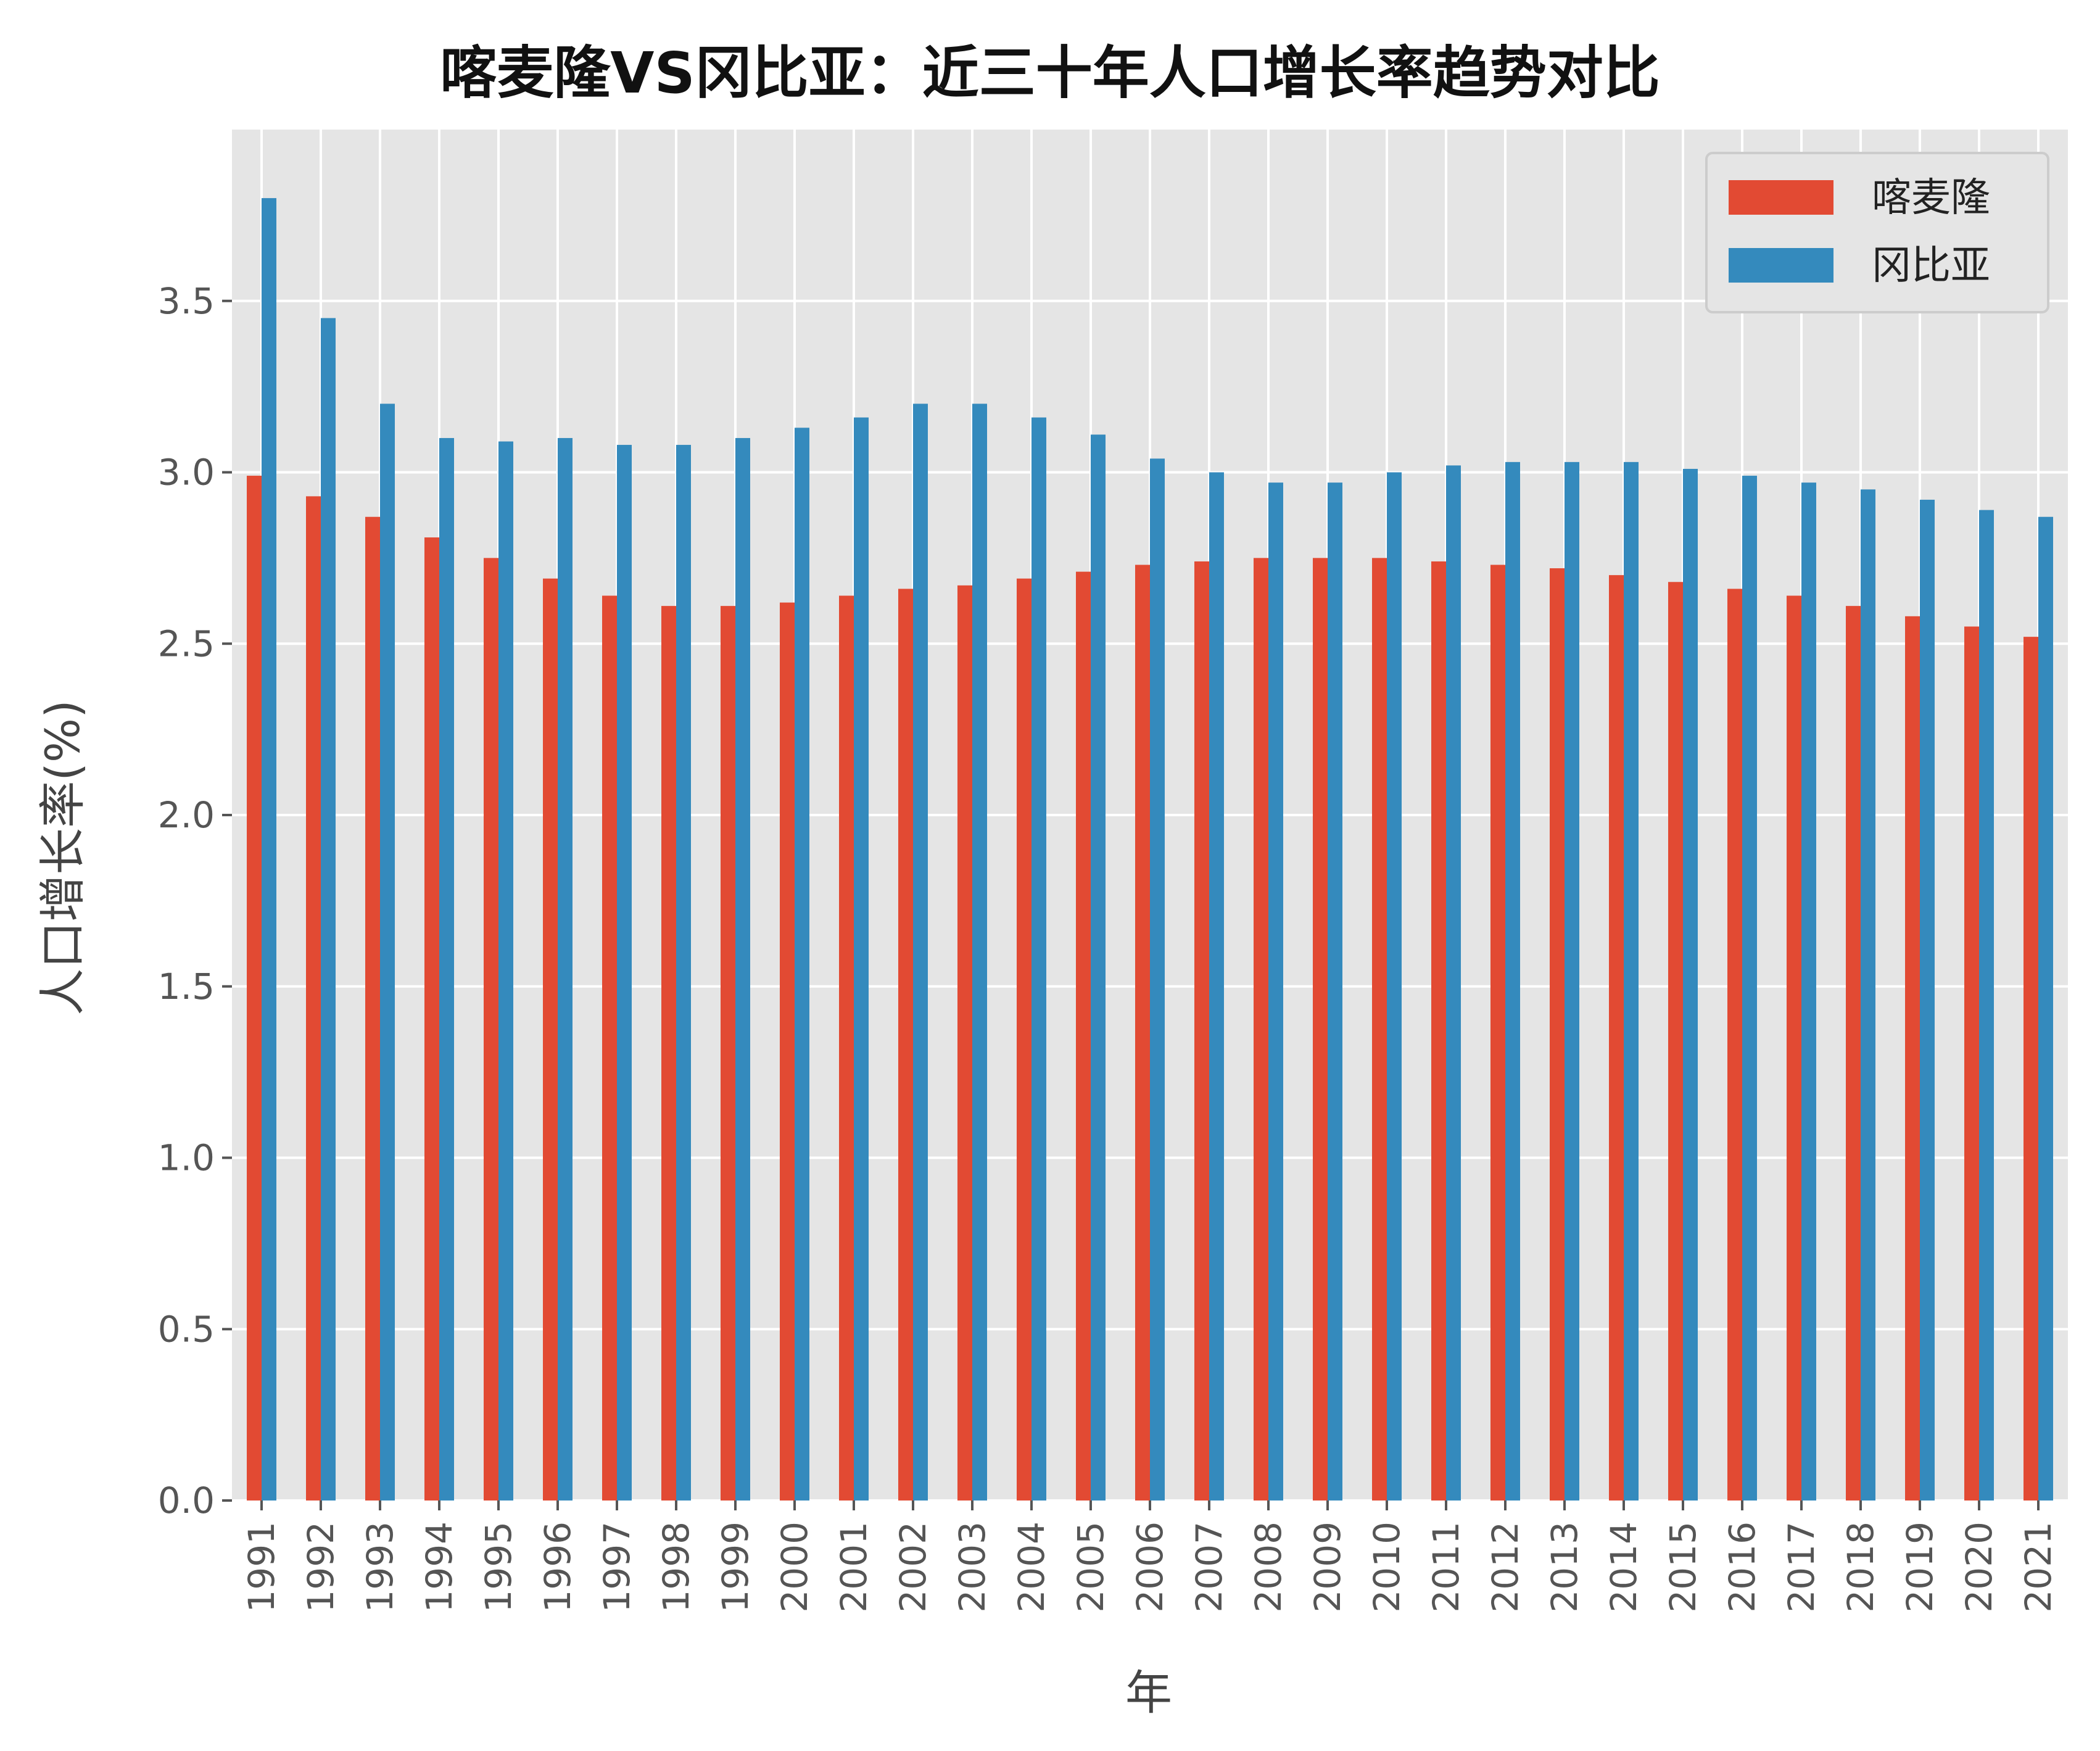 The height and width of the screenshot is (1751, 2100). Describe the element at coordinates (1861, 1567) in the screenshot. I see `x-tick-label: 2018` at that location.